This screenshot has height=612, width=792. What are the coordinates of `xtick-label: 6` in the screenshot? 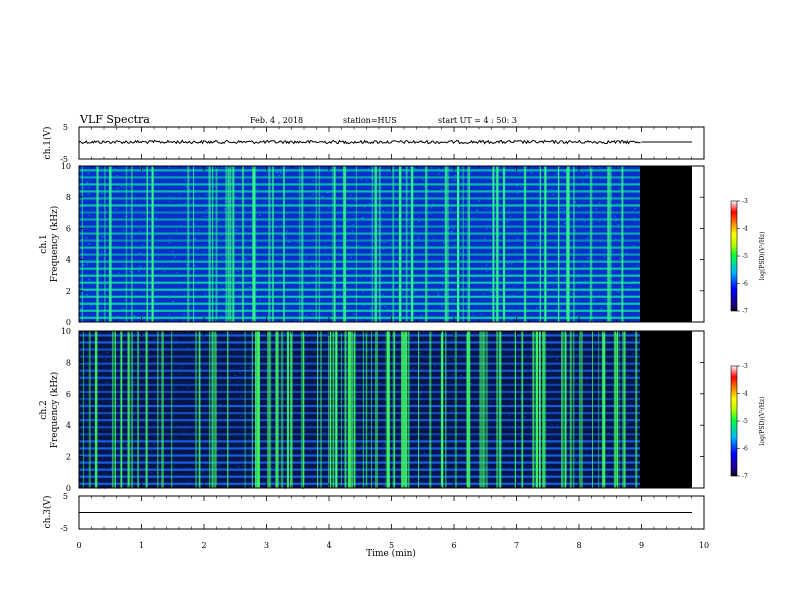 It's located at (453, 545).